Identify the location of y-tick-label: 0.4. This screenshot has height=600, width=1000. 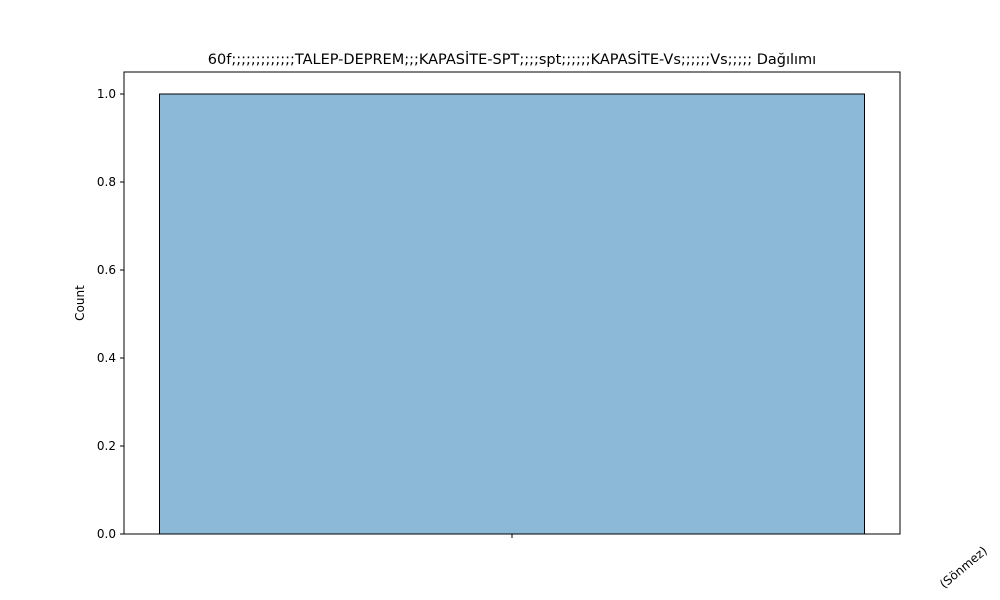
(106, 358).